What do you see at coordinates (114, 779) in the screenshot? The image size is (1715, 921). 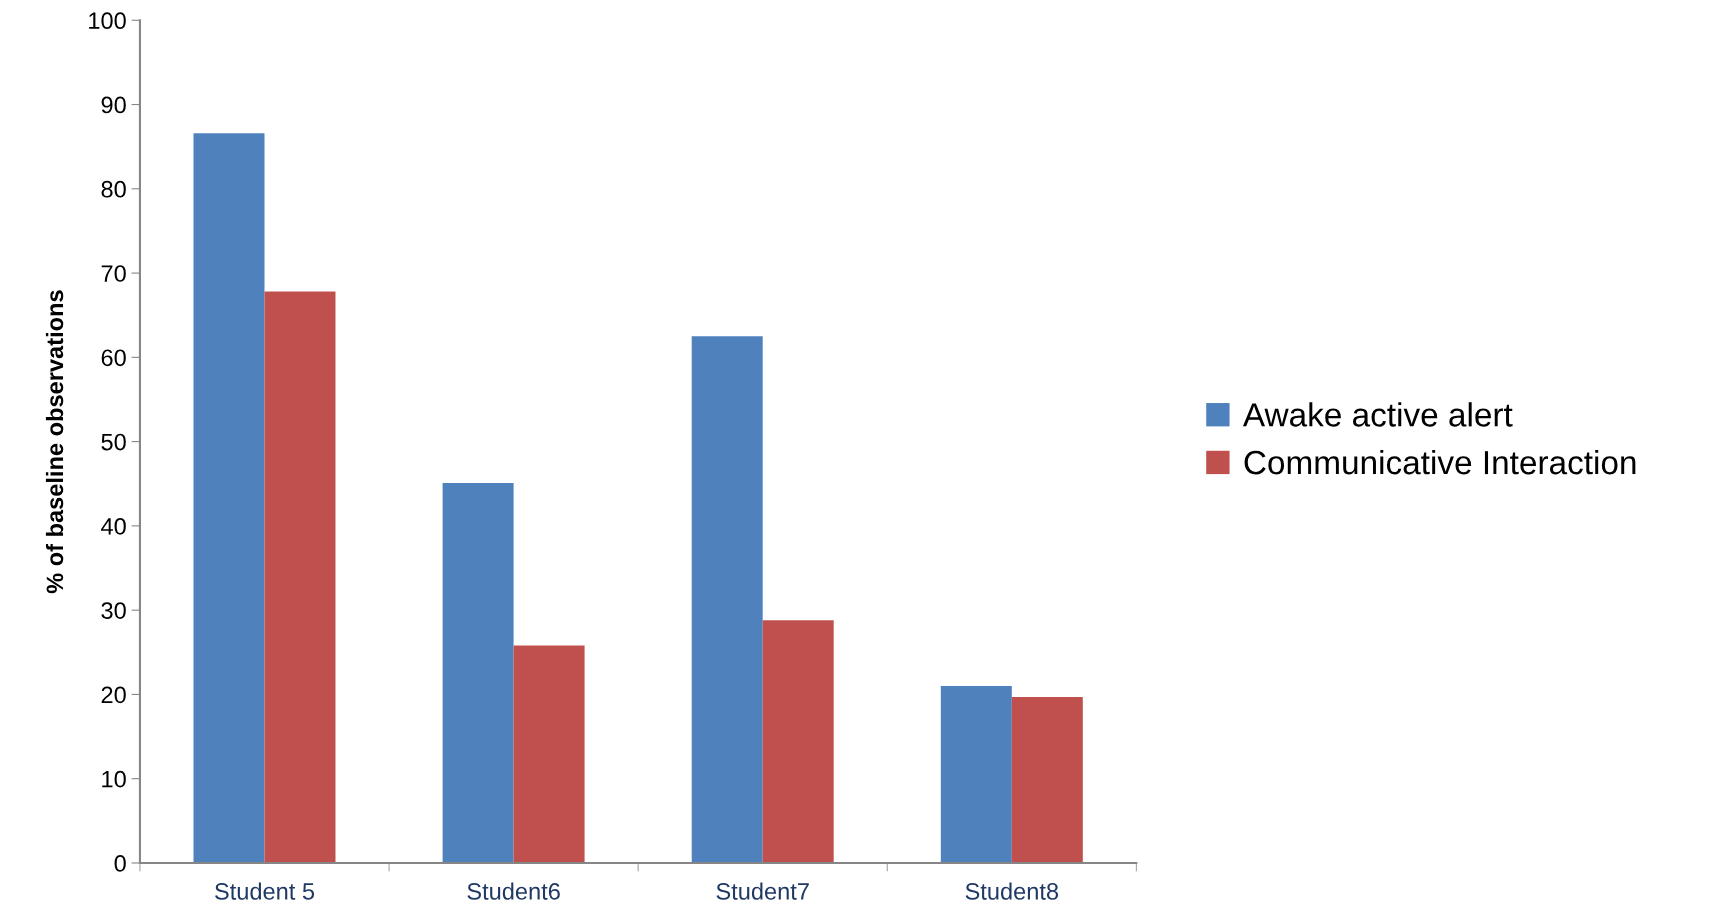 I see `y-tick-label: 10` at bounding box center [114, 779].